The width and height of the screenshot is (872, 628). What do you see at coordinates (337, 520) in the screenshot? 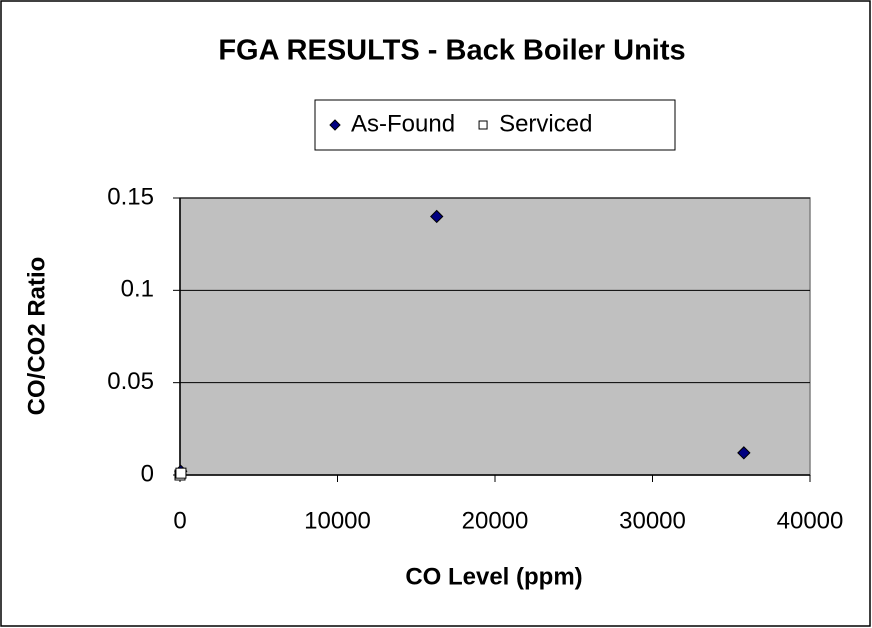
I see `x-tick-label: 10000` at bounding box center [337, 520].